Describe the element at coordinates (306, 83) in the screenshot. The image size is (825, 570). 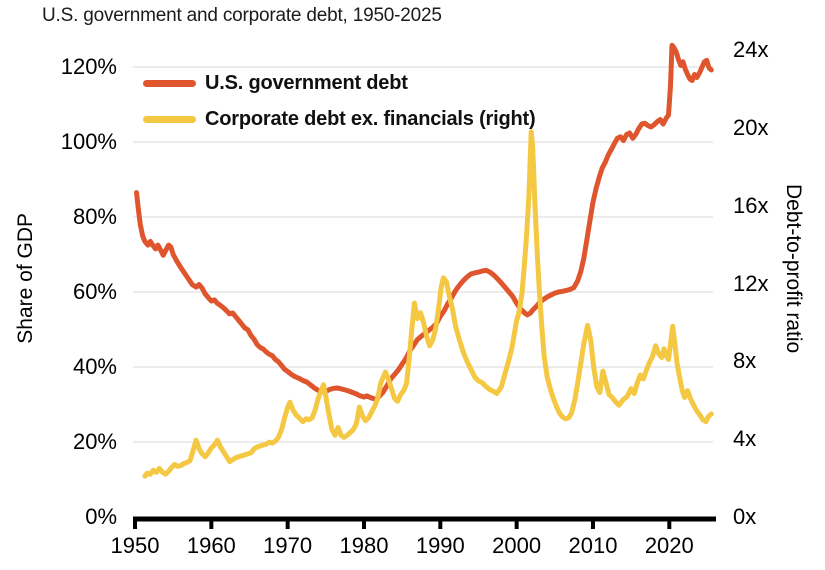
I see `legend-label-government-debt: U.S. government debt` at that location.